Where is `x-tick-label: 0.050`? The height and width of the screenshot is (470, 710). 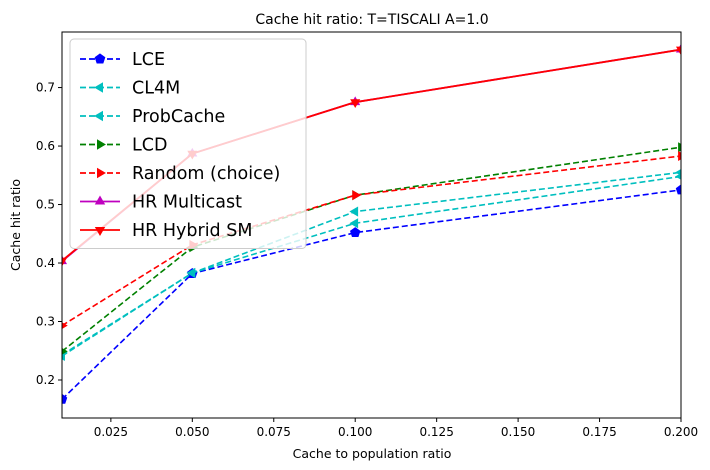 x-tick-label: 0.050 is located at coordinates (192, 432).